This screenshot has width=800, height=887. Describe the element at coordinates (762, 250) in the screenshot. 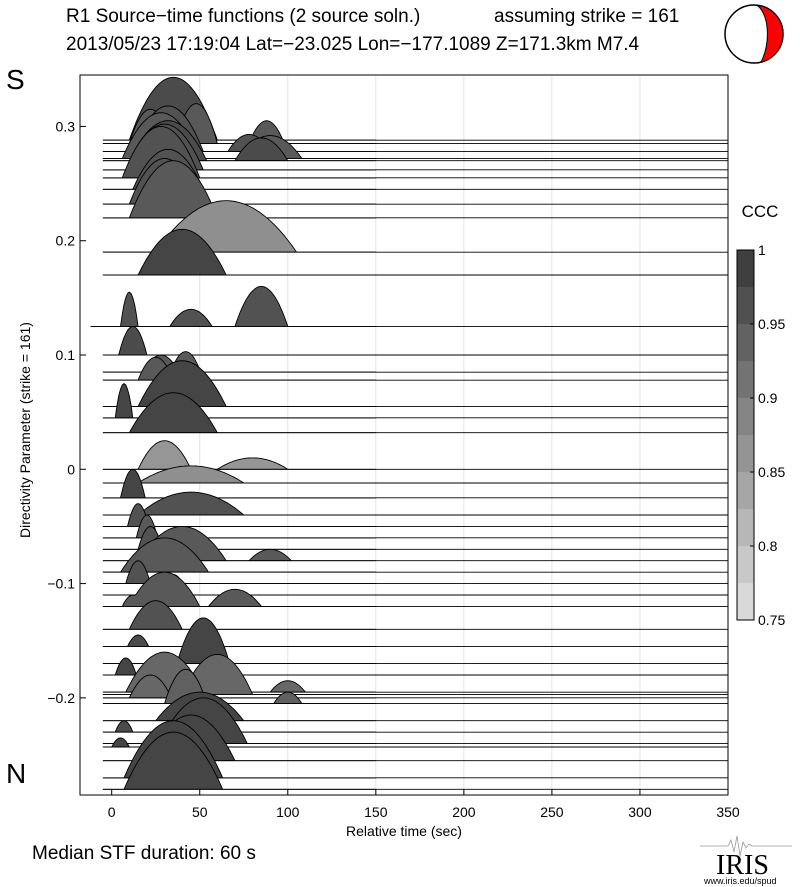

I see `colorbar-tick-label: 1` at that location.